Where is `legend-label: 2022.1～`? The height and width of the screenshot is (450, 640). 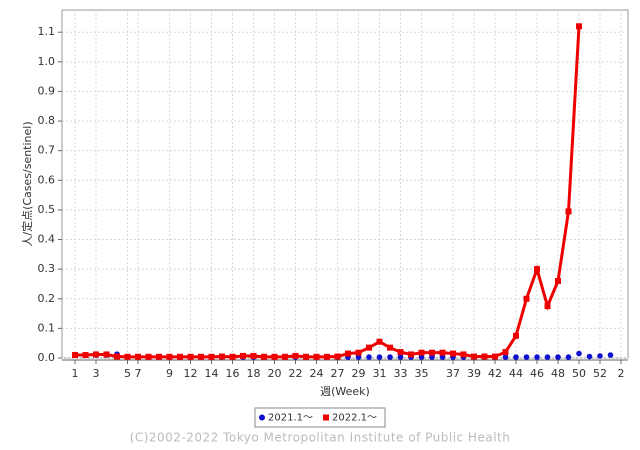 legend-label: 2022.1～ is located at coordinates (354, 418).